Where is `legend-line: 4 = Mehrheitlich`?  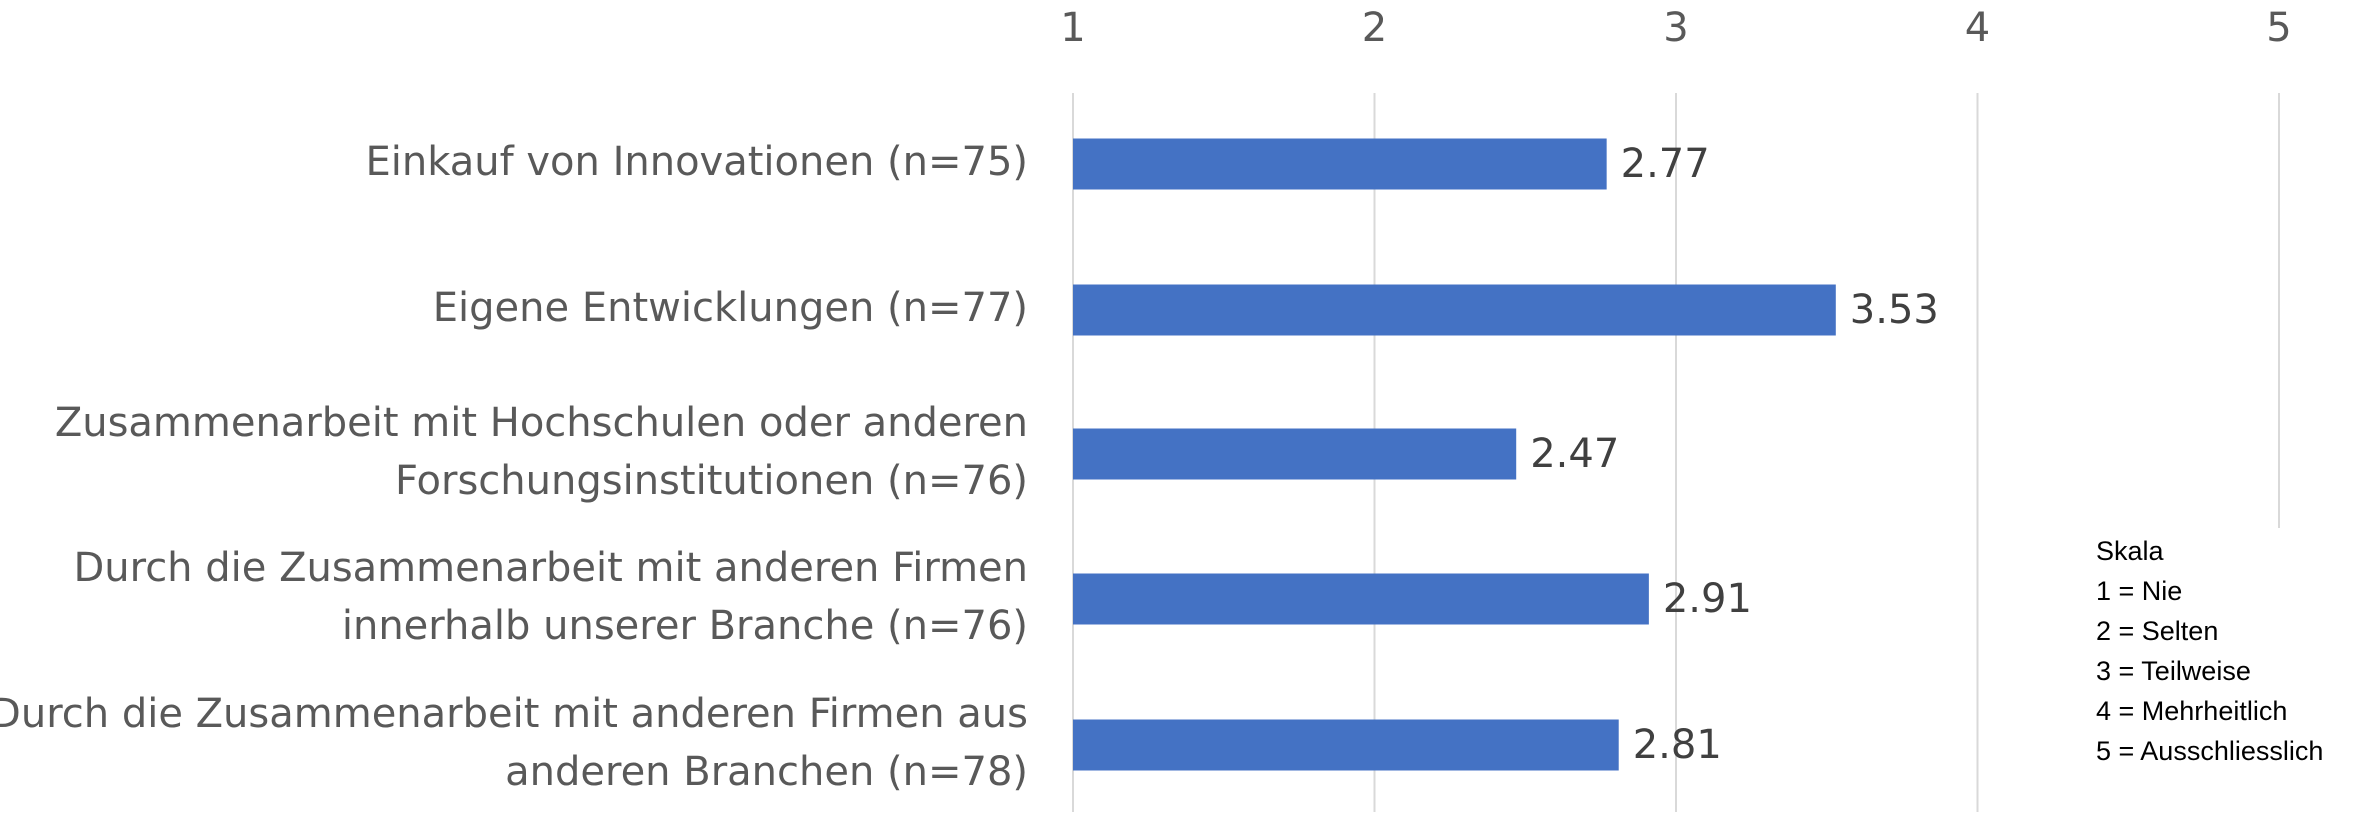
legend-line: 4 = Mehrheitlich is located at coordinates (2191, 711).